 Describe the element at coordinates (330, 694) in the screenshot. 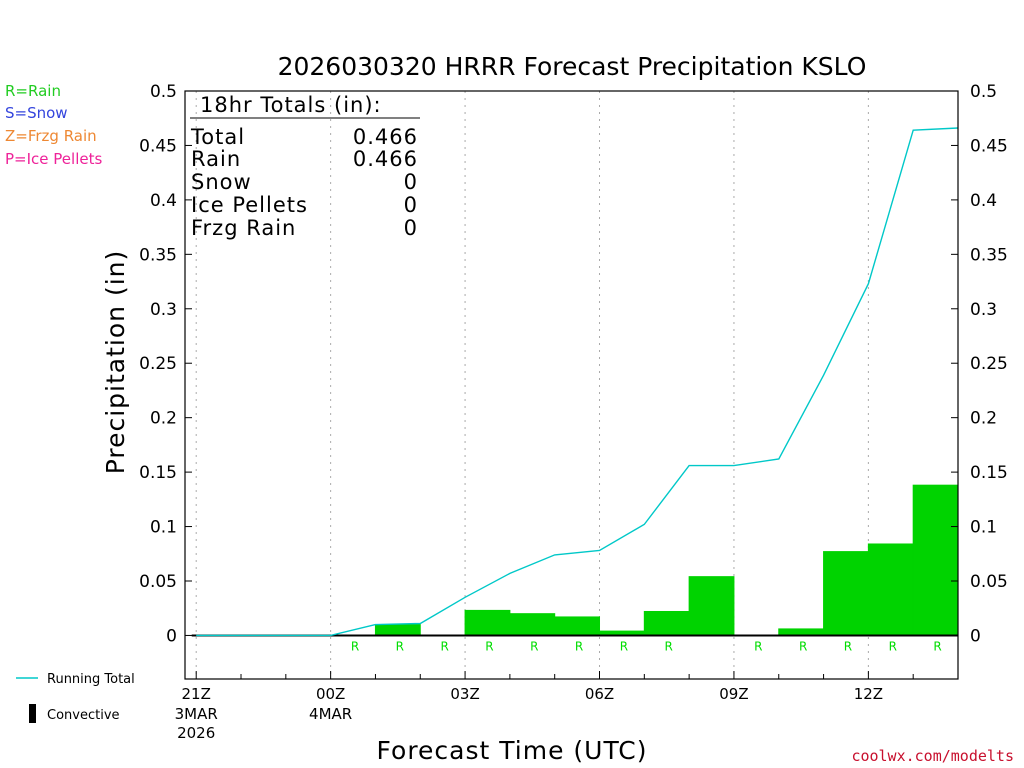

I see `x-tick-label: 00Z` at that location.